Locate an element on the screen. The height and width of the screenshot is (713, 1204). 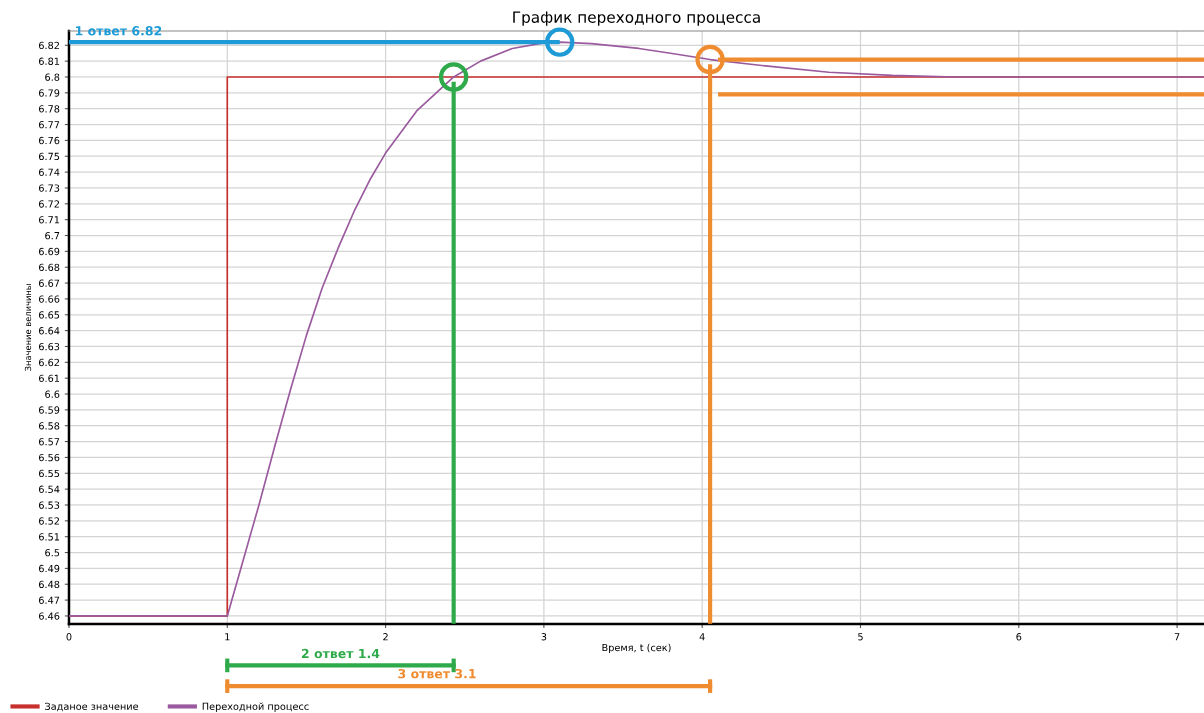
y-tick-label: 6.49 is located at coordinates (49, 568).